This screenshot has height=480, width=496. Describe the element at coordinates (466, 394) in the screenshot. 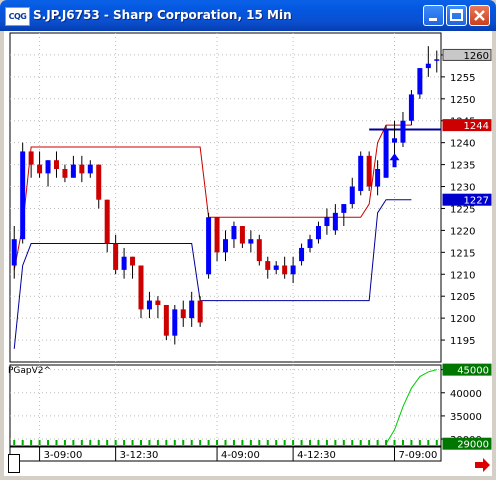

I see `indicator-y-tick-label: 40000` at that location.